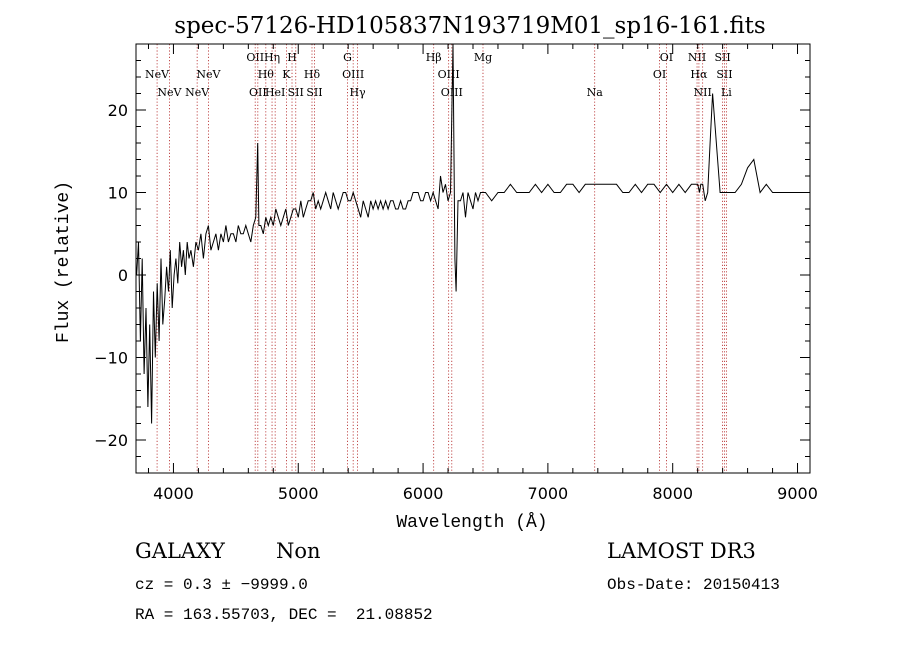 The image size is (900, 649). Describe the element at coordinates (275, 92) in the screenshot. I see `line-marker-label-8: HeI` at that location.